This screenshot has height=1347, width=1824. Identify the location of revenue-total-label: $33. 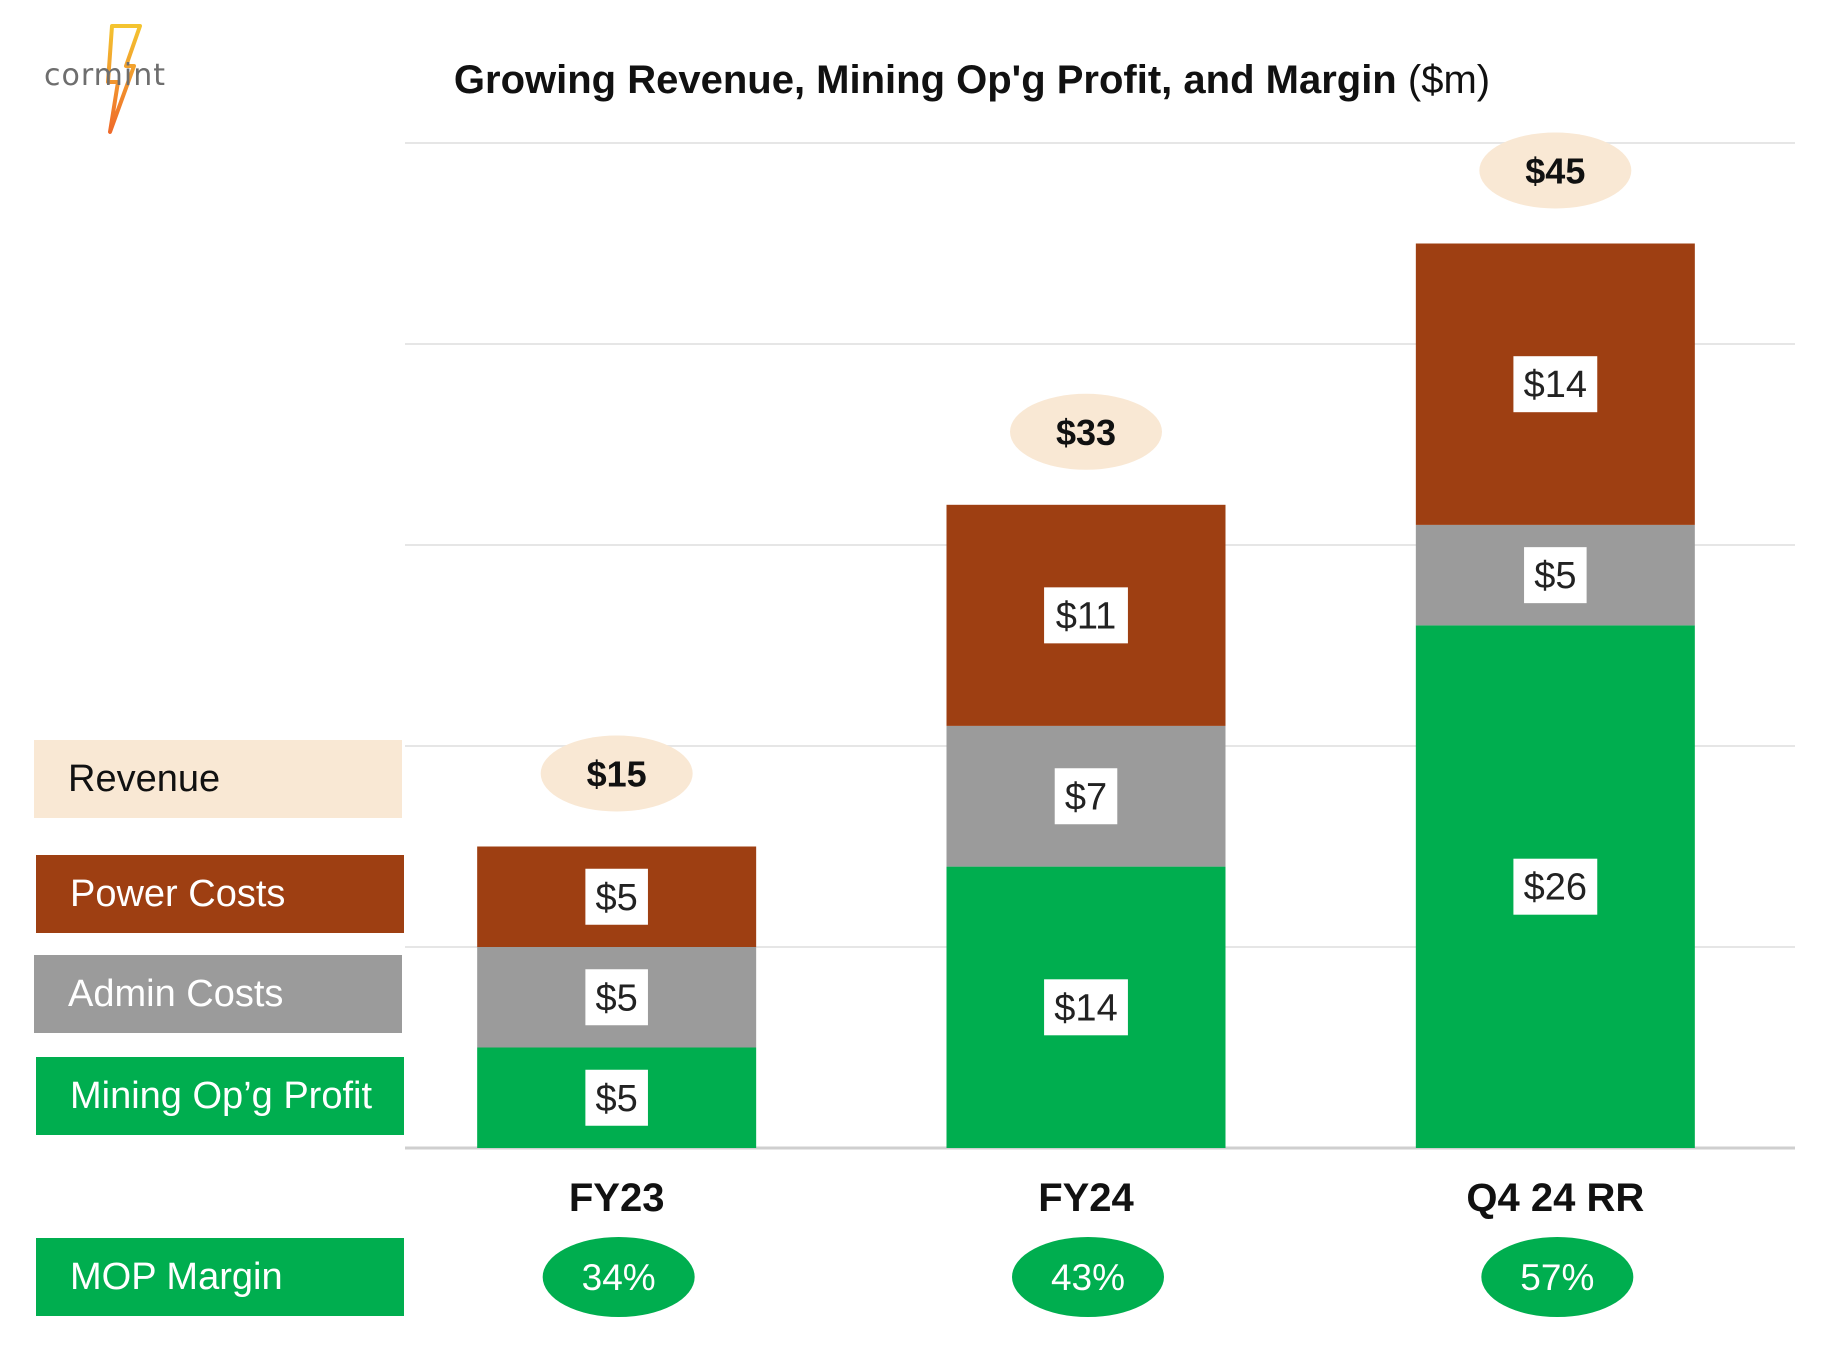
(1086, 432).